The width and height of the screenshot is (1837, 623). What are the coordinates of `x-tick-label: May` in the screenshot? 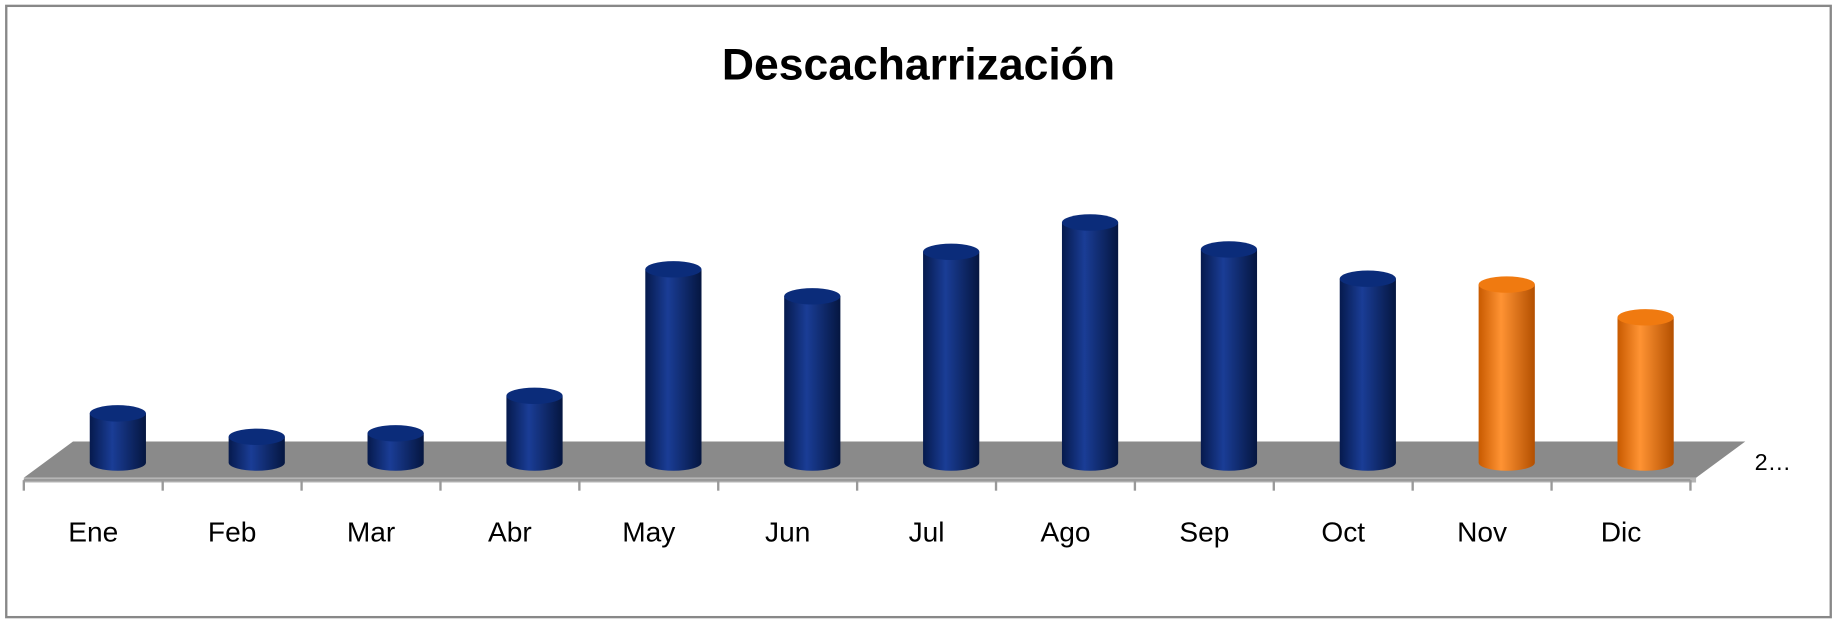 It's located at (648, 531).